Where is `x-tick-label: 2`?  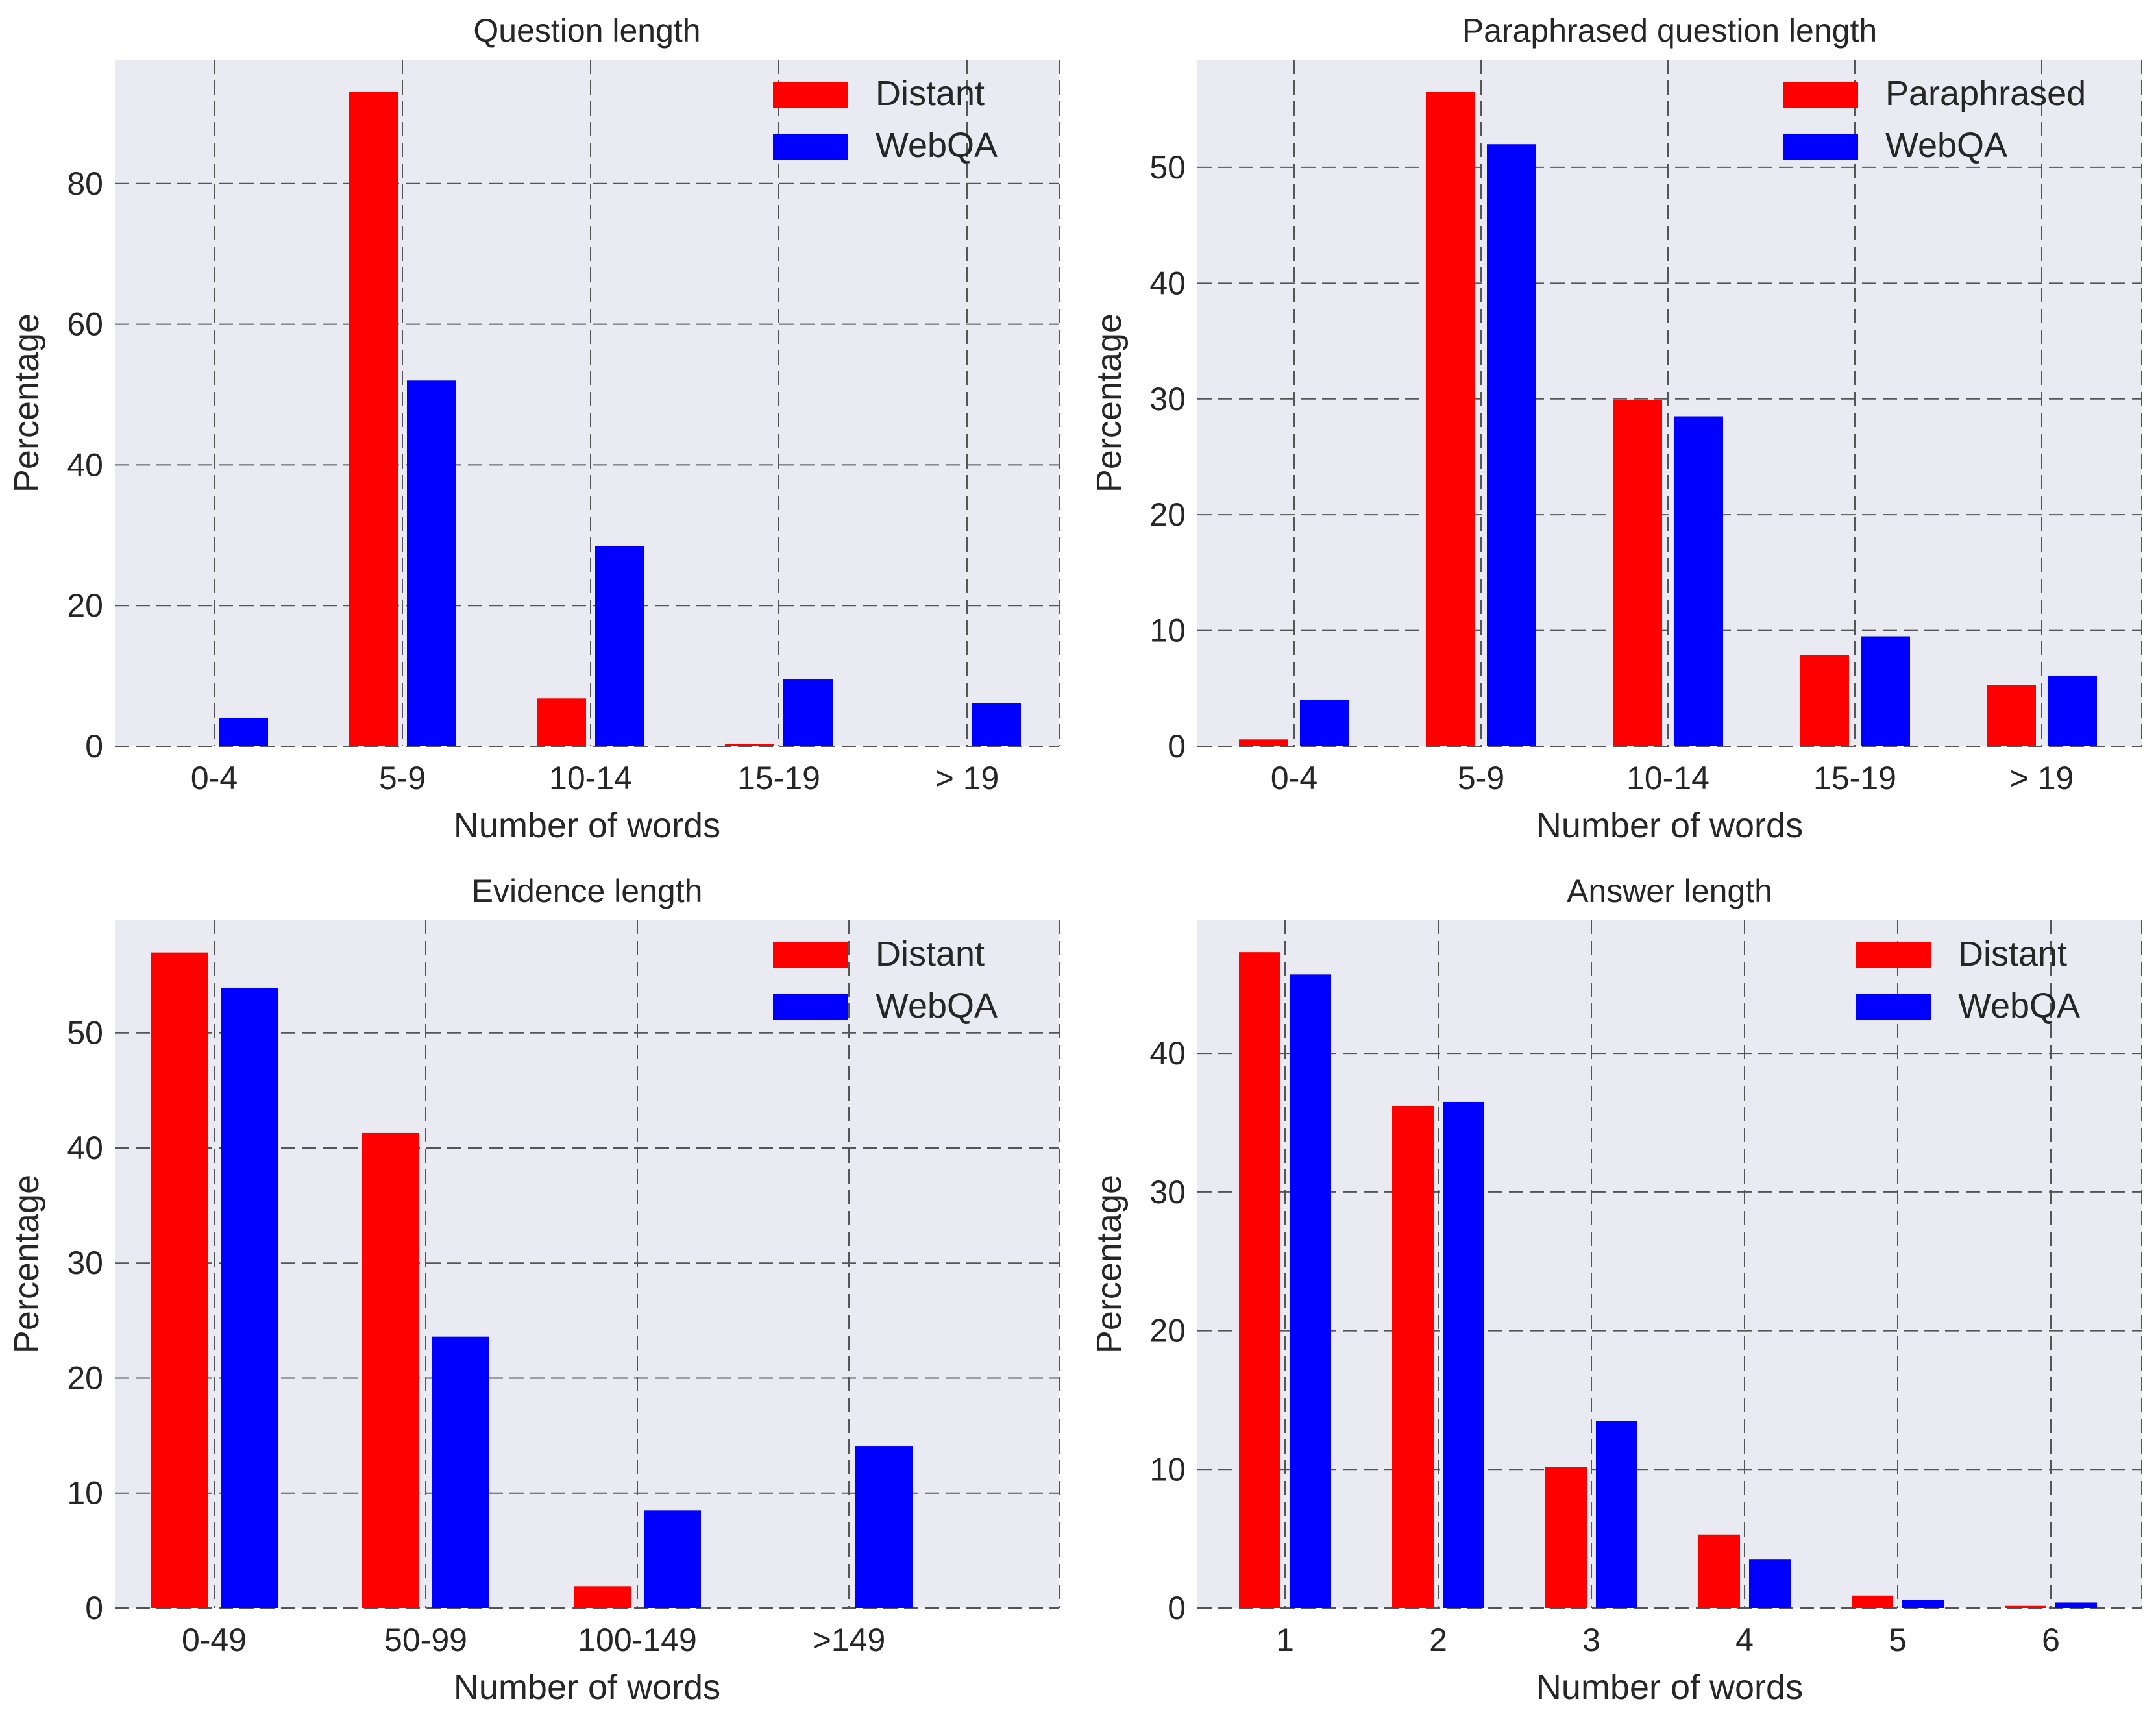 x-tick-label: 2 is located at coordinates (1438, 1640).